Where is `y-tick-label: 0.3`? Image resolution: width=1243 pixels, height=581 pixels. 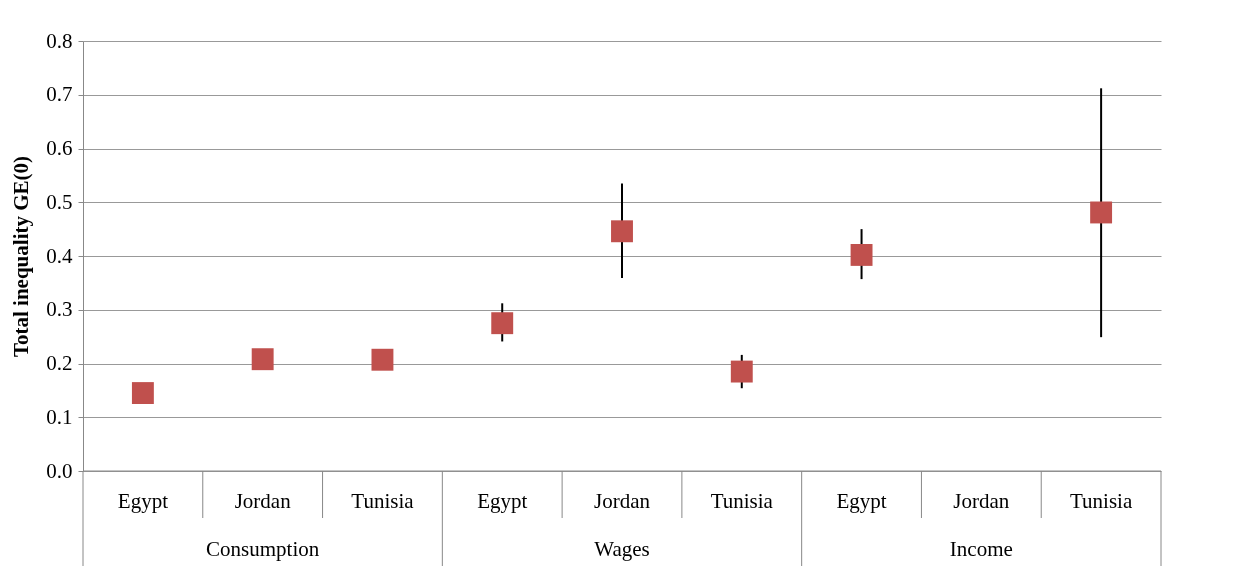 y-tick-label: 0.3 is located at coordinates (59, 309).